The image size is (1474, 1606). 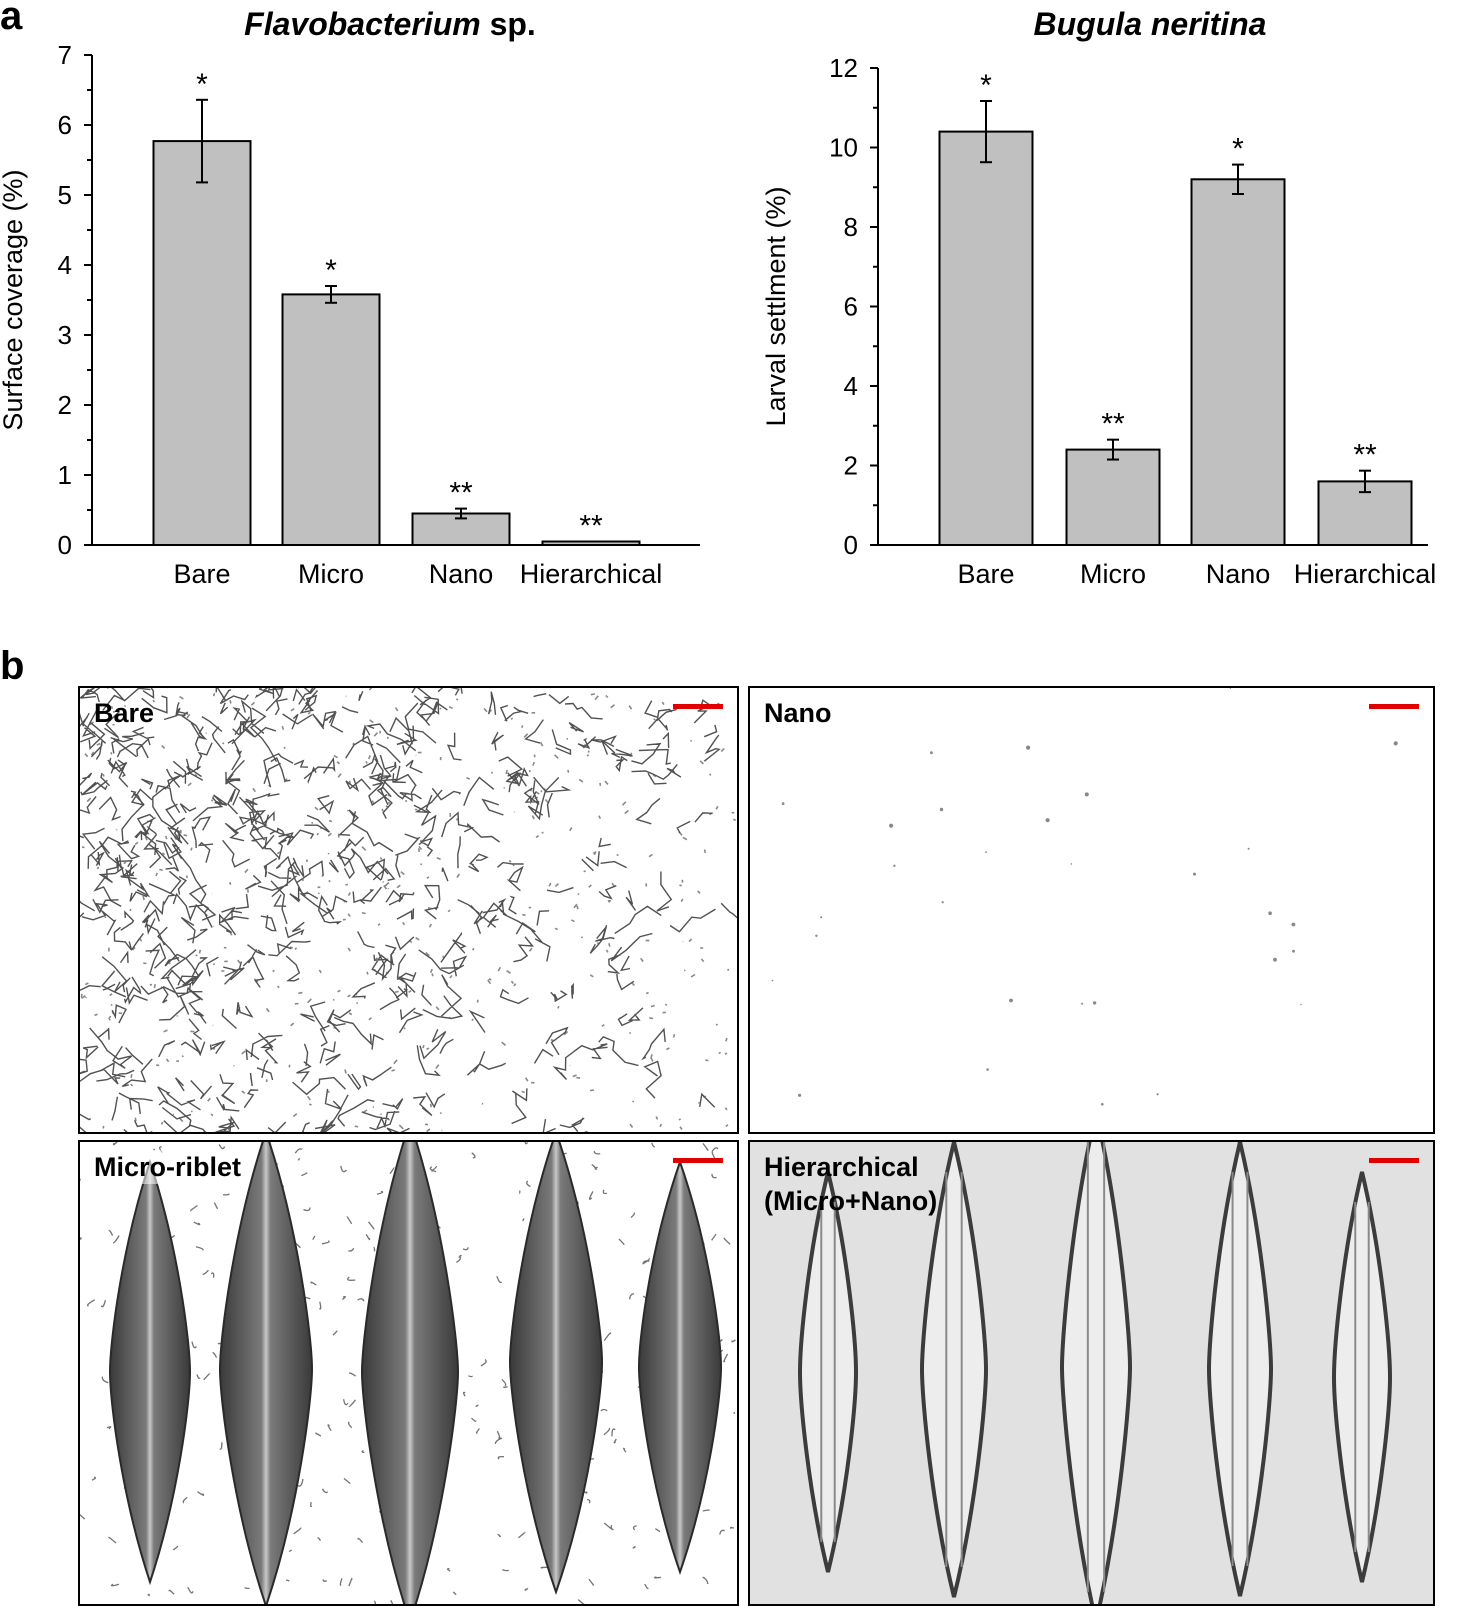 What do you see at coordinates (851, 1184) in the screenshot?
I see `micrograph-label: Hierarchical (Micro+Nano)` at bounding box center [851, 1184].